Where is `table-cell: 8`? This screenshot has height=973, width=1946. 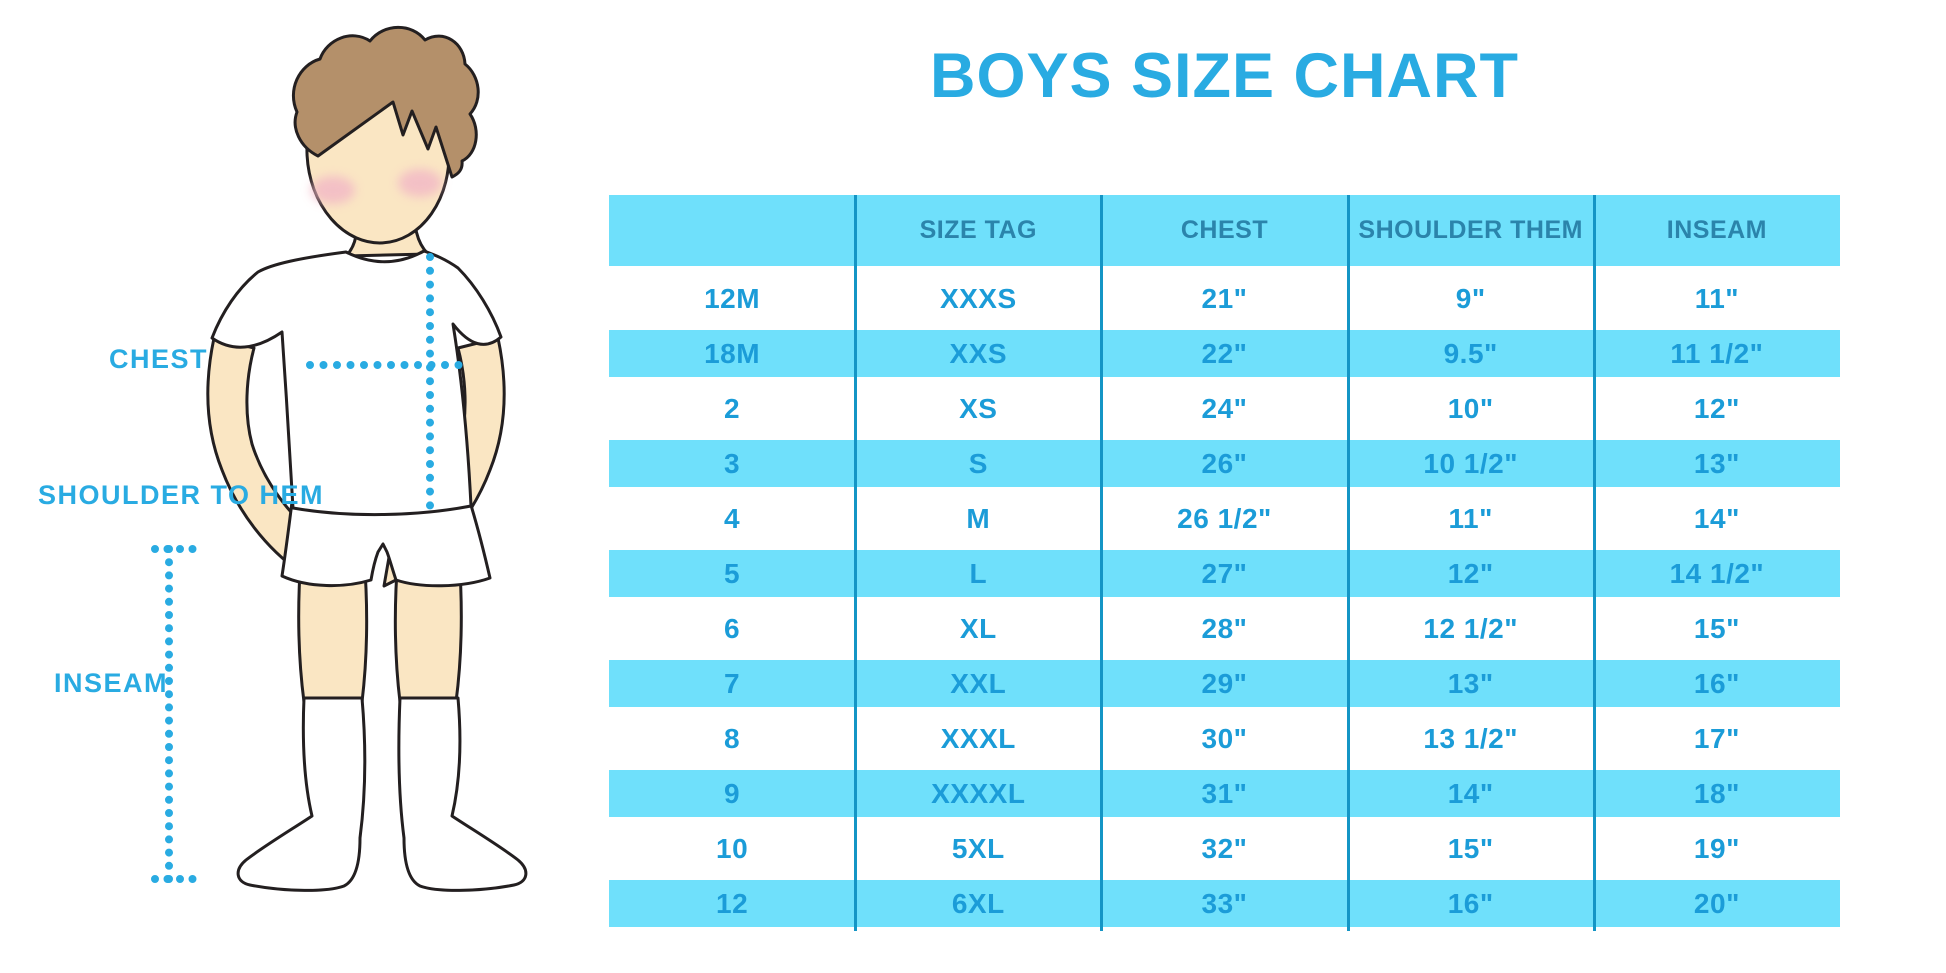 table-cell: 8 is located at coordinates (732, 738).